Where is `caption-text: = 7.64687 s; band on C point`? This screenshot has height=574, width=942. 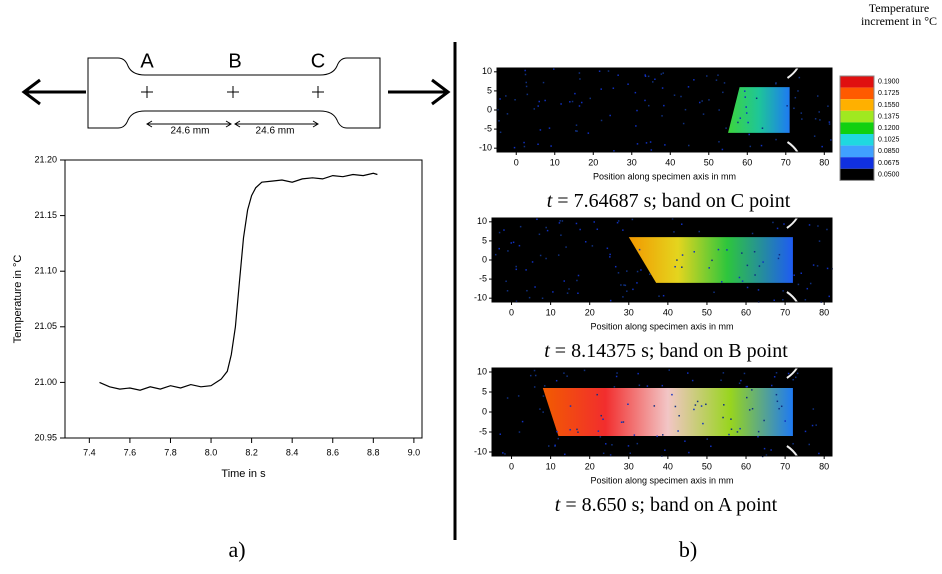
caption-text: = 7.64687 s; band on C point is located at coordinates (671, 201).